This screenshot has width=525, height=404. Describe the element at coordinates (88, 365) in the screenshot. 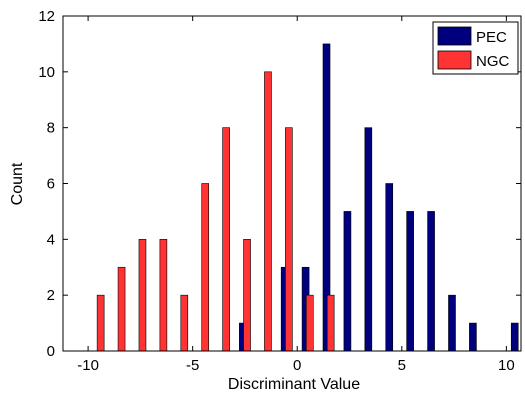

I see `x-tick-label-0: -10` at that location.